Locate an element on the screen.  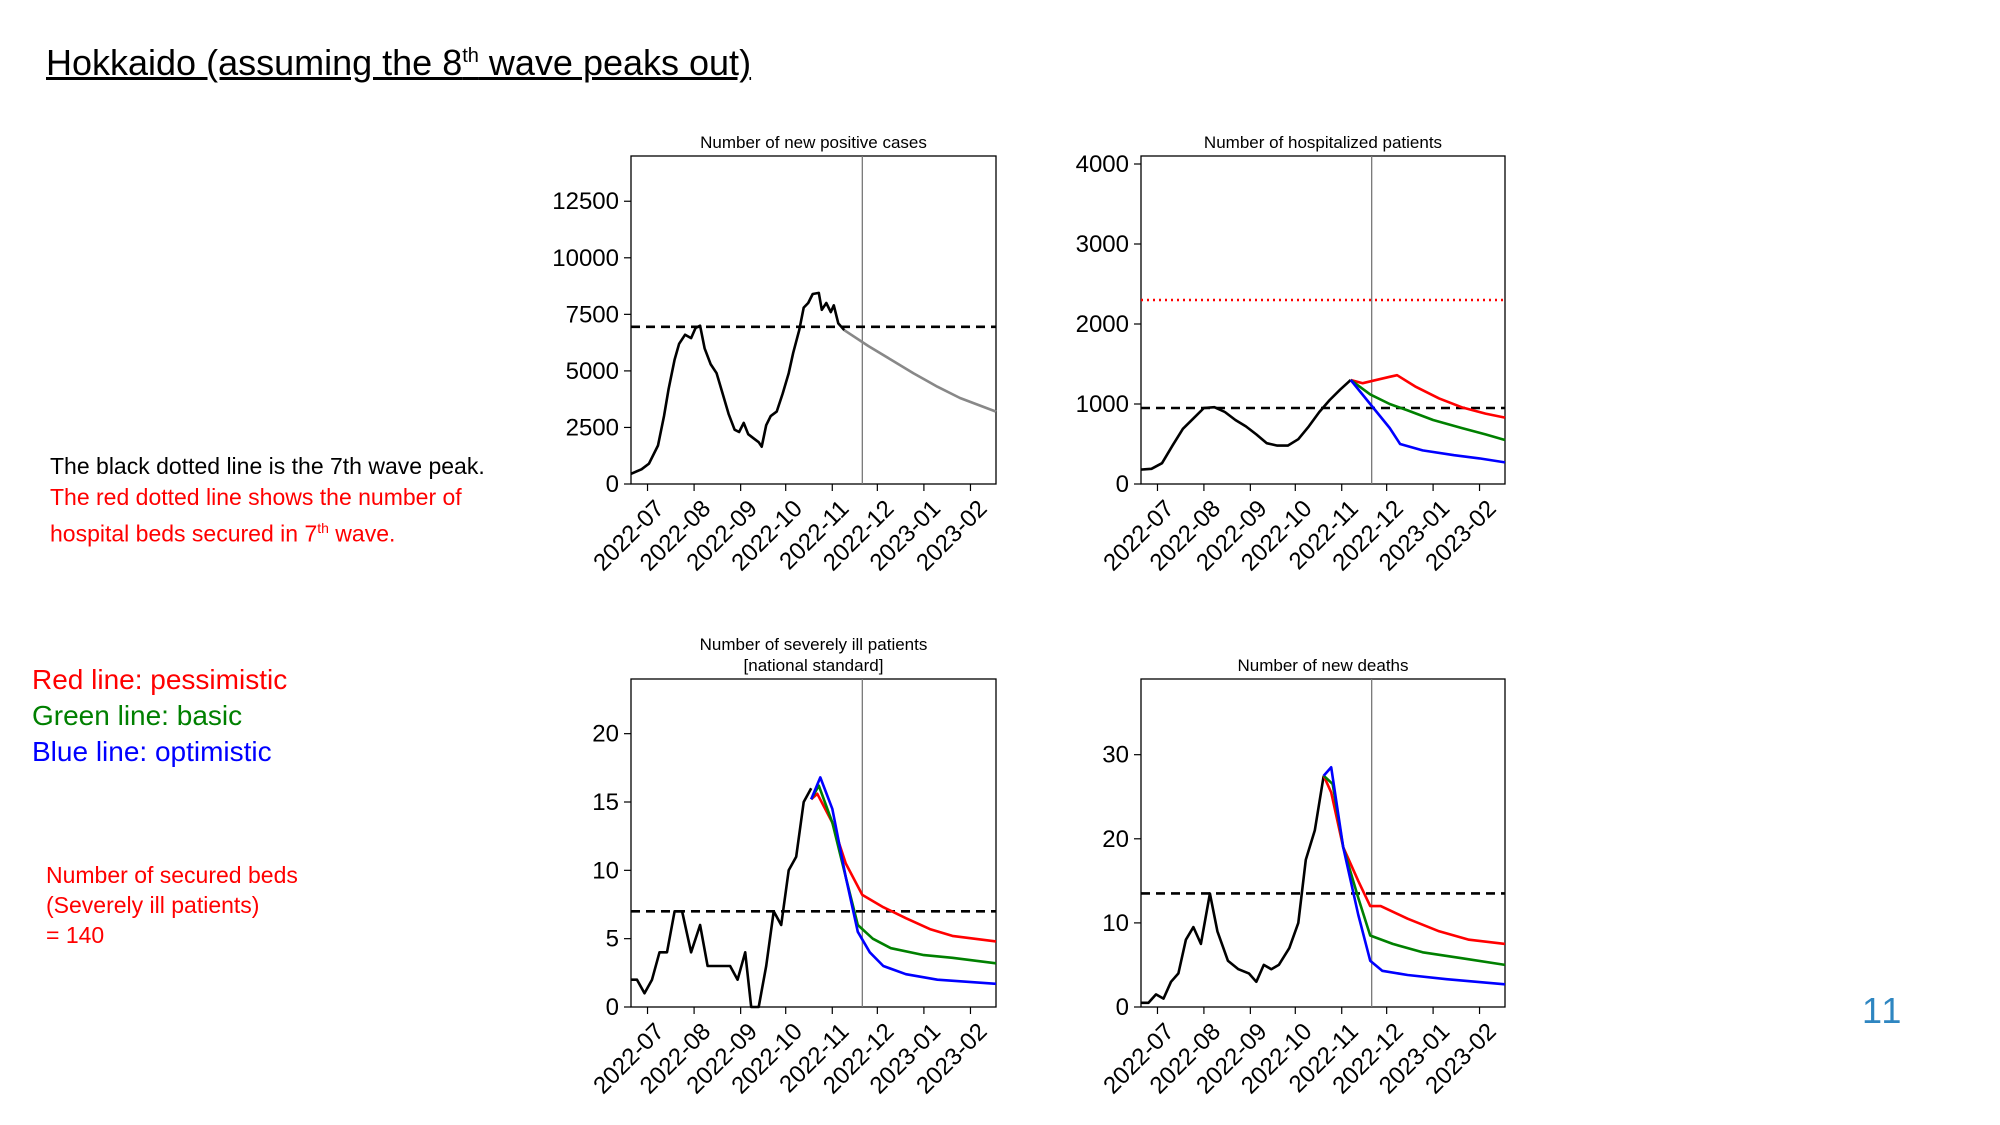
y-tick-label: 7500 is located at coordinates (592, 314).